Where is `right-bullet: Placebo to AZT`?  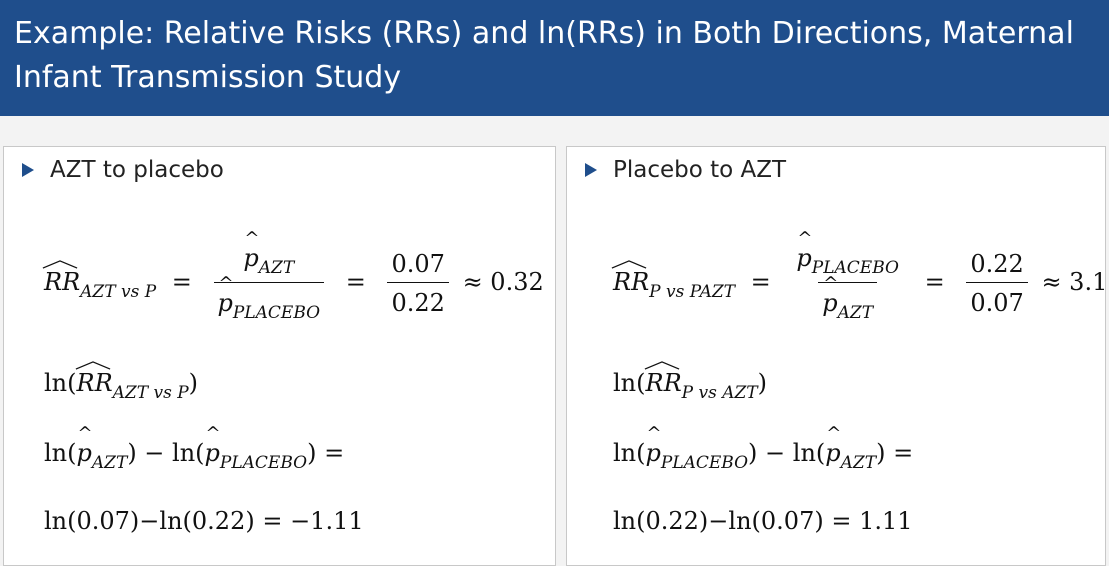
right-bullet: Placebo to AZT is located at coordinates (685, 170).